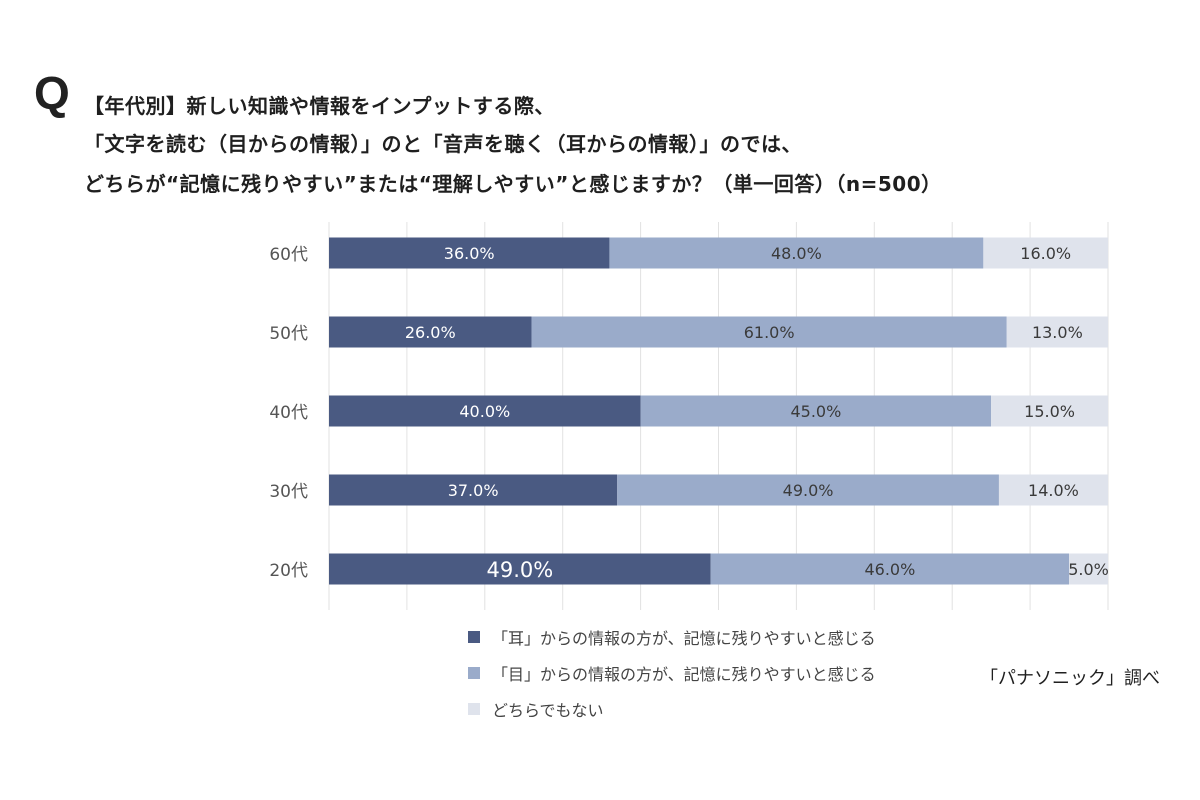 This screenshot has width=1200, height=800. What do you see at coordinates (474, 637) in the screenshot?
I see `legend-swatch-ear` at bounding box center [474, 637].